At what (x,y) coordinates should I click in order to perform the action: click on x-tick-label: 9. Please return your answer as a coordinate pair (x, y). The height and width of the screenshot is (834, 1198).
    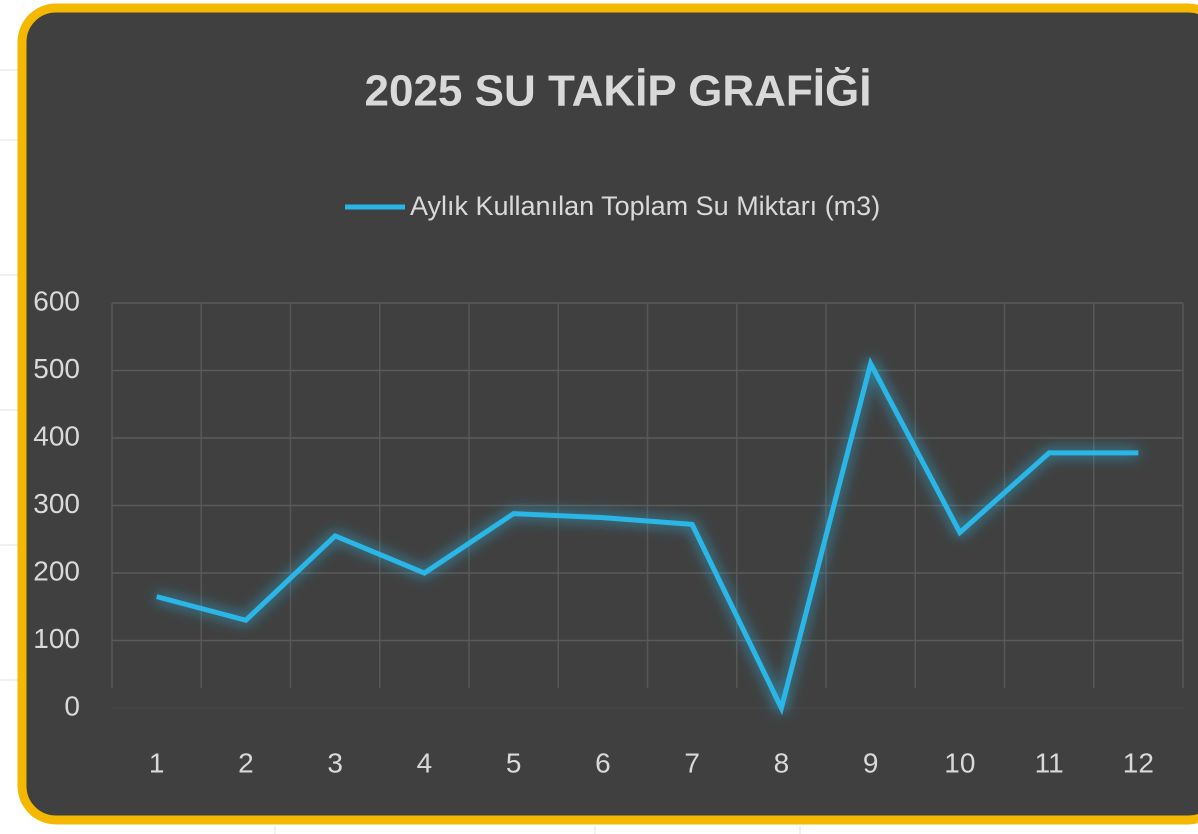
    Looking at the image, I should click on (871, 762).